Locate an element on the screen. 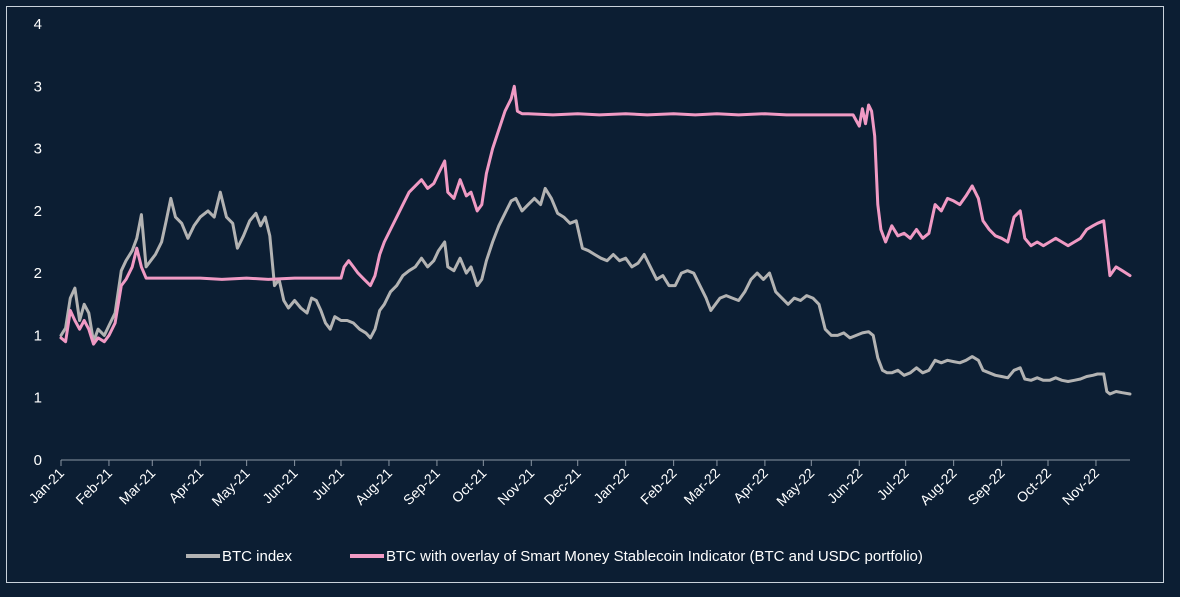 This screenshot has height=597, width=1180. x-tick-label: Mar-21 is located at coordinates (137, 486).